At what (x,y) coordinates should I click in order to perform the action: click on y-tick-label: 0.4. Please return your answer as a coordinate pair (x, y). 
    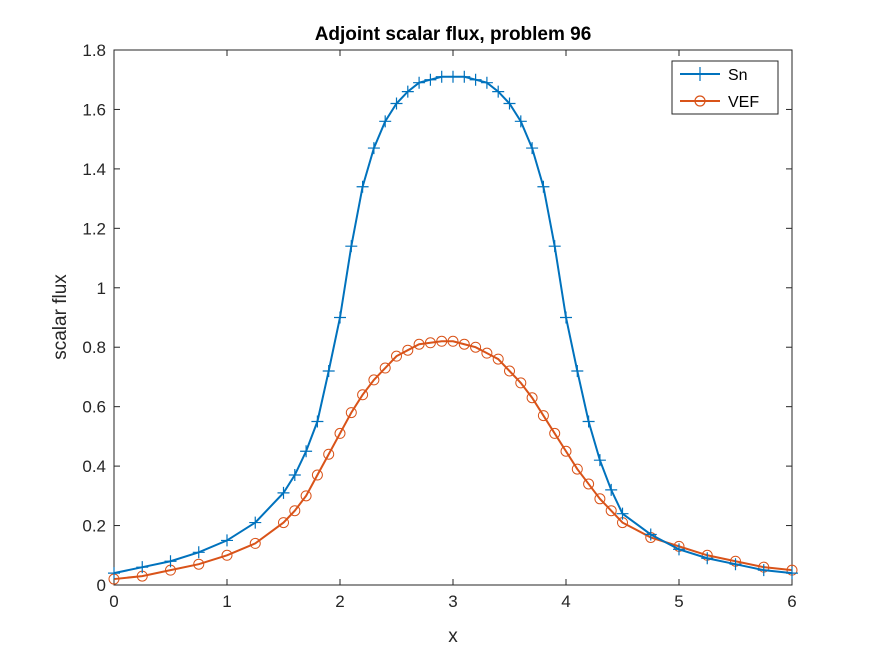
    Looking at the image, I should click on (94, 466).